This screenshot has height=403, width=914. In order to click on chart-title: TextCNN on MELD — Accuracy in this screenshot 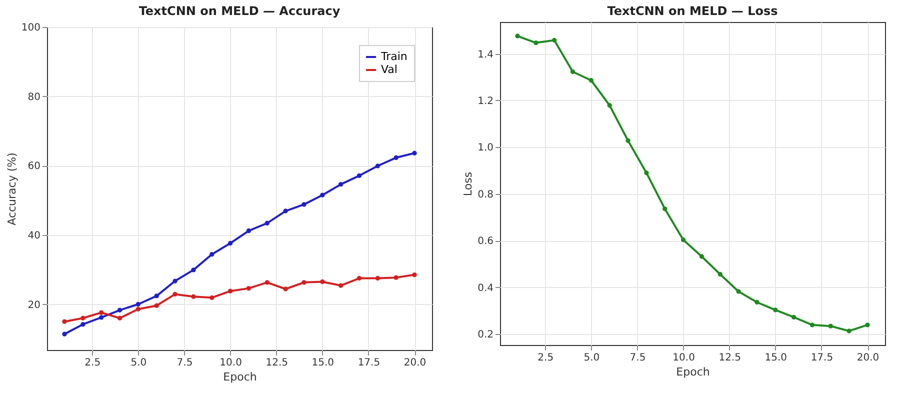, I will do `click(239, 11)`.